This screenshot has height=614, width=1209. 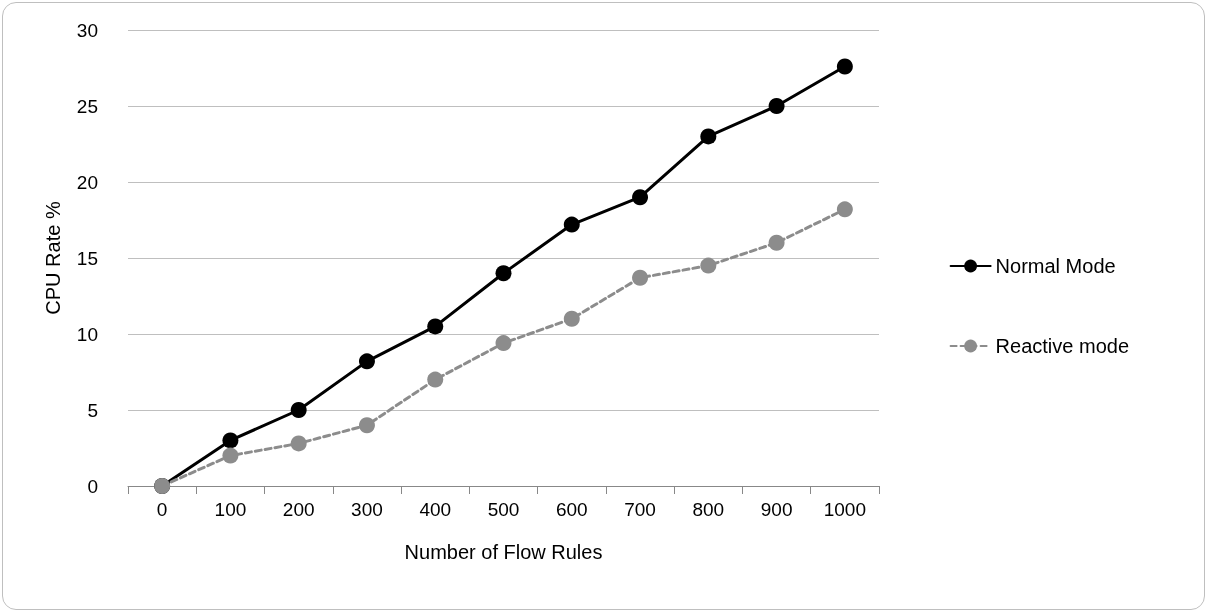 What do you see at coordinates (92, 486) in the screenshot?
I see `y-tick-label: 0` at bounding box center [92, 486].